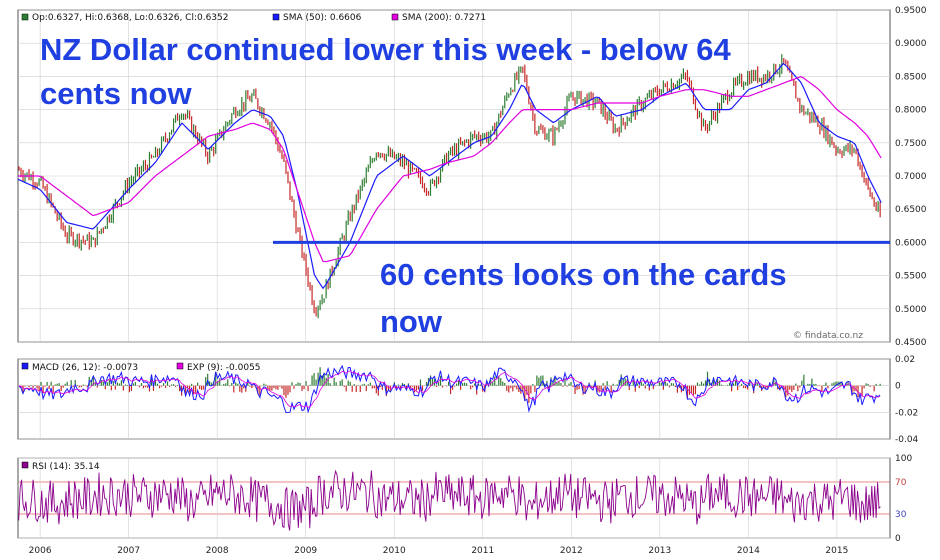  What do you see at coordinates (276, 17) in the screenshot?
I see `legend-swatch-sma50` at bounding box center [276, 17].